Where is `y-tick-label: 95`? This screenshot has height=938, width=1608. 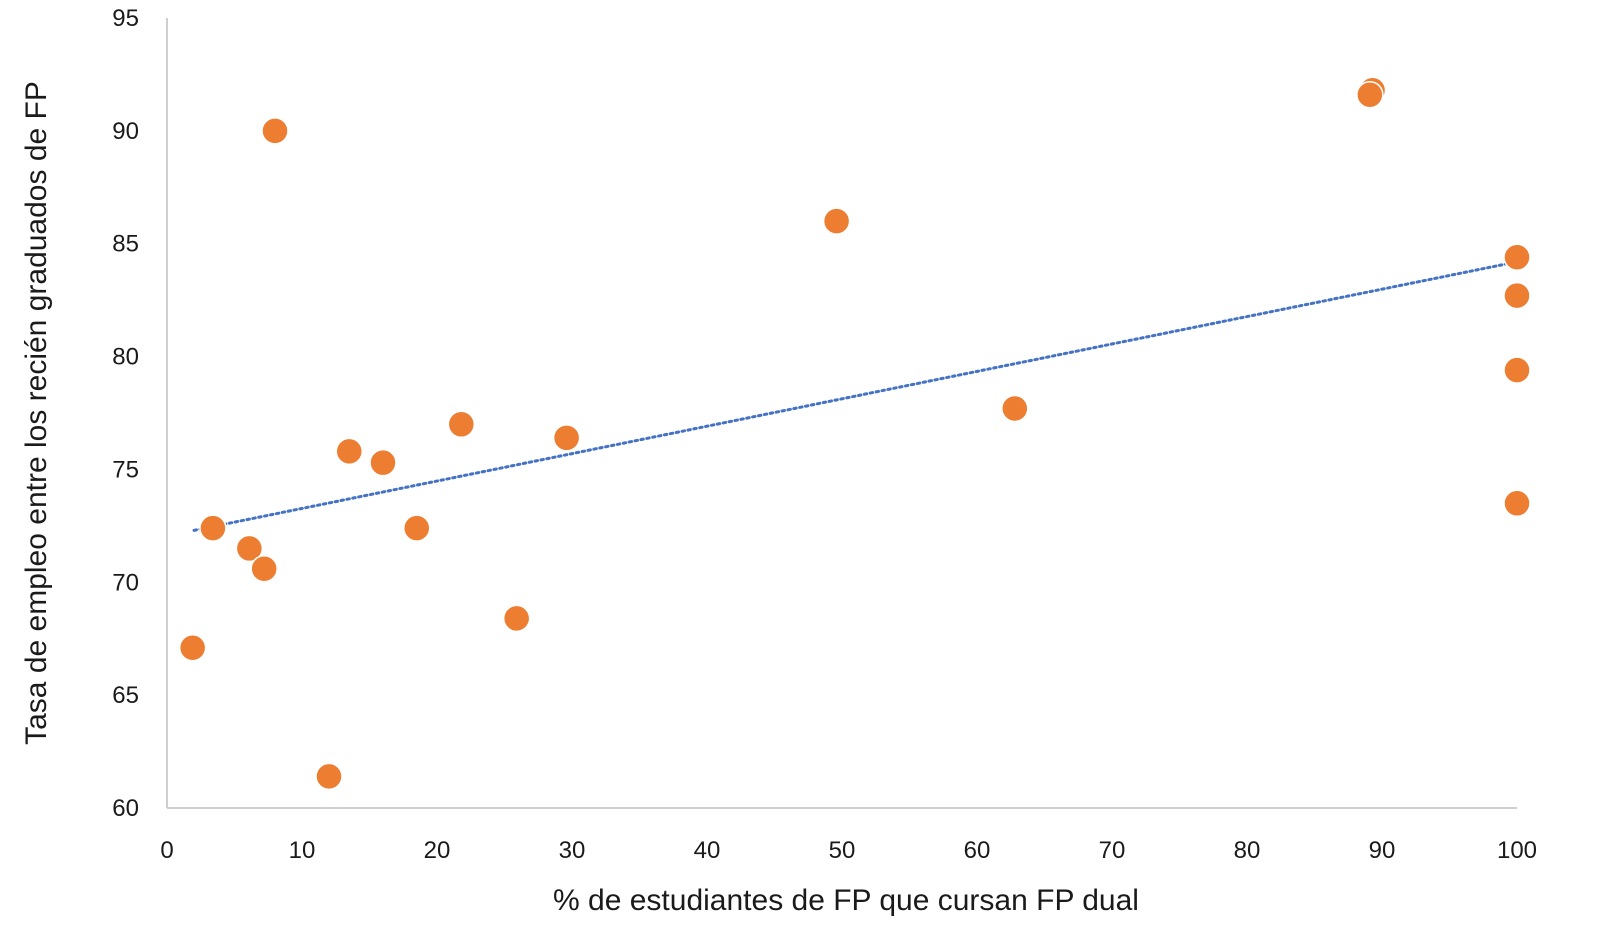 y-tick-label: 95 is located at coordinates (125, 18).